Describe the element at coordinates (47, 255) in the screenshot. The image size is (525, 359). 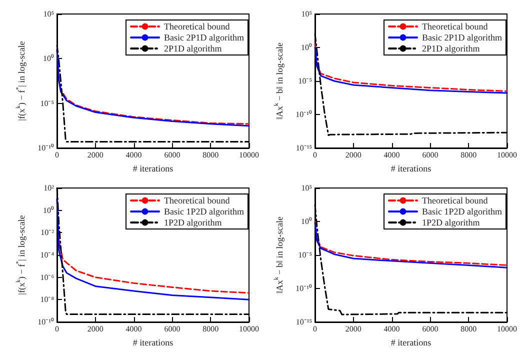
I see `y-tick-label: 10⁻⁴` at that location.